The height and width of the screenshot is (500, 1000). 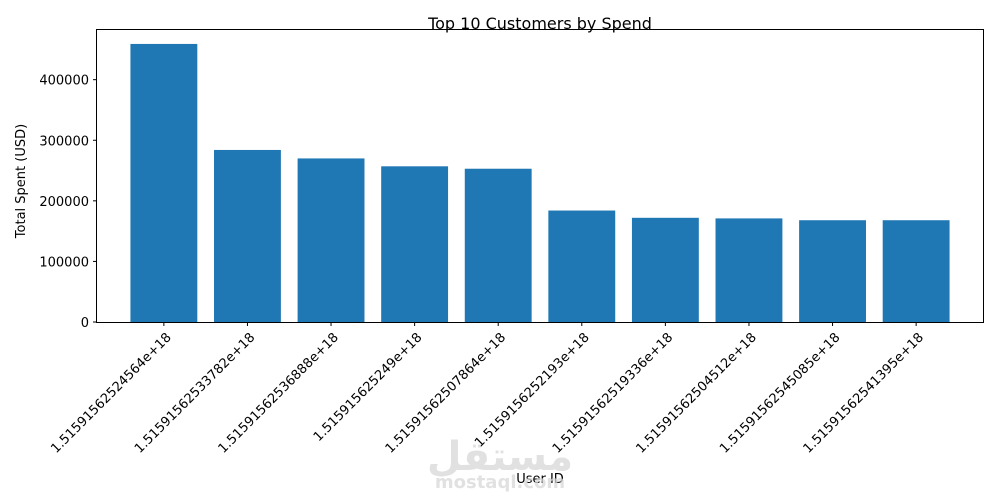 I want to click on chart-title: Top 10 Customers by Spend, so click(x=539, y=23).